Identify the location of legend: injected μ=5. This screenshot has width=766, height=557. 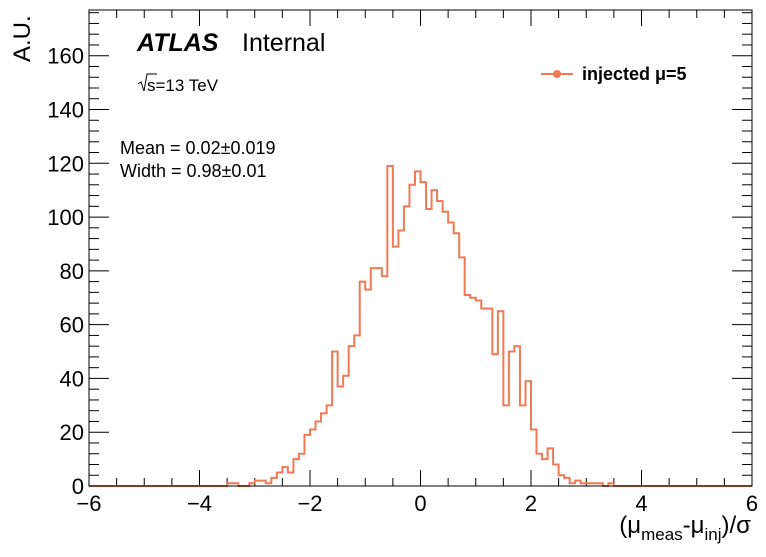
(614, 74).